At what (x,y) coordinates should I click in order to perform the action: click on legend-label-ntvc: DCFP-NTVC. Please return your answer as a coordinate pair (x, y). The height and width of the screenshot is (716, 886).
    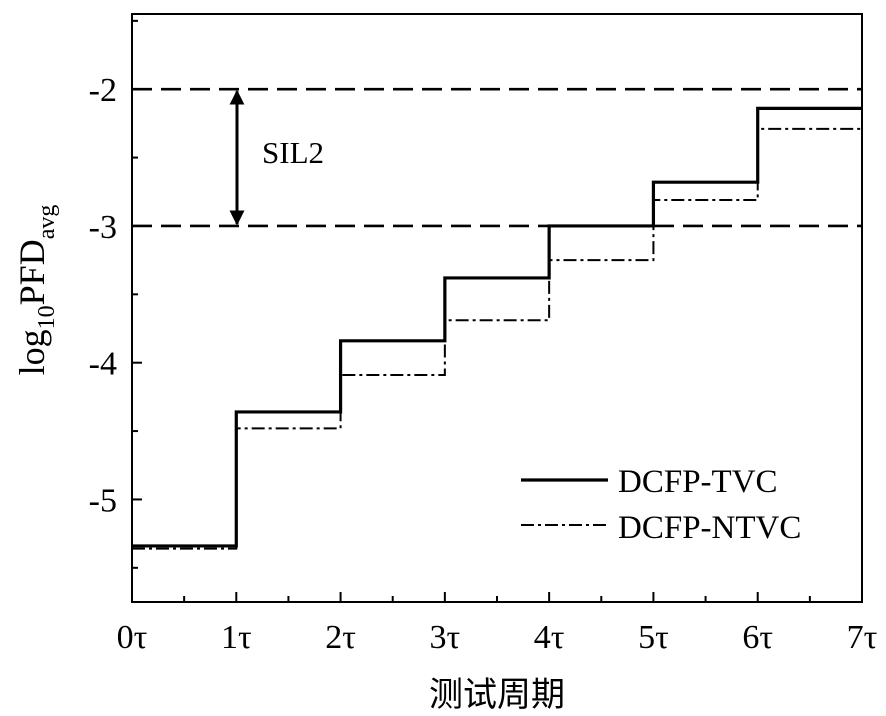
    Looking at the image, I should click on (709, 528).